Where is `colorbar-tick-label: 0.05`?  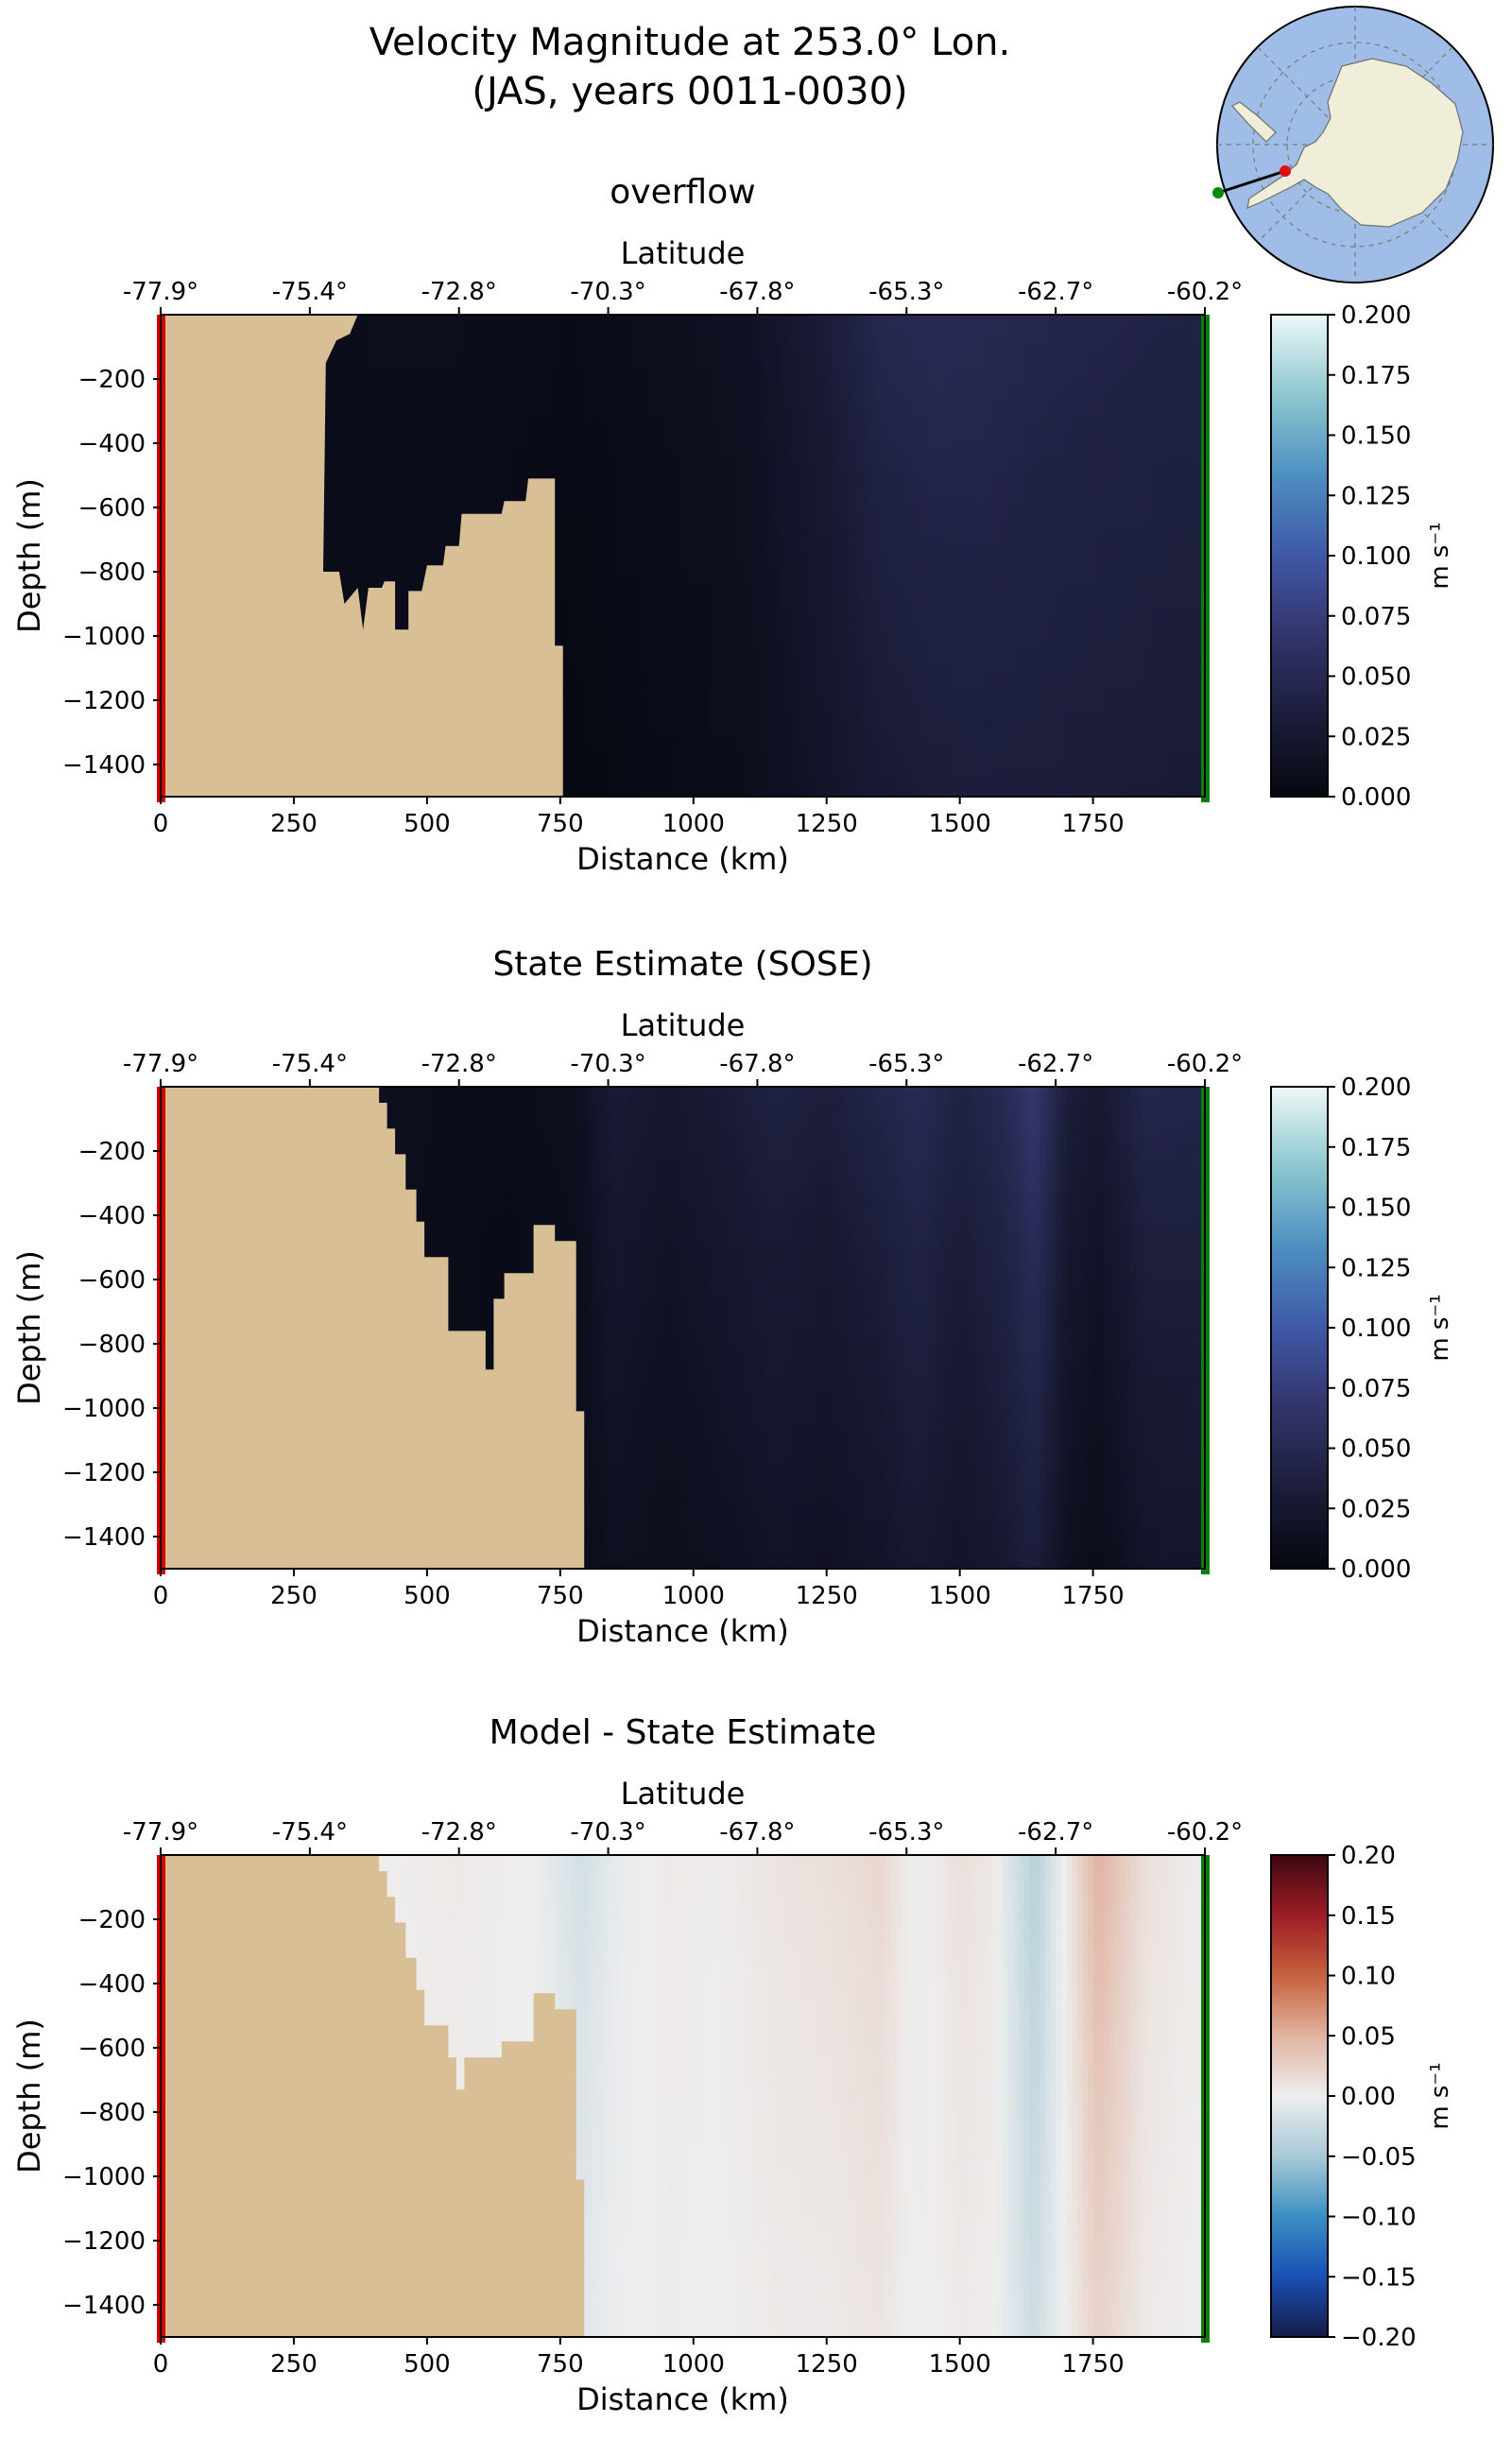 colorbar-tick-label: 0.05 is located at coordinates (1368, 2036).